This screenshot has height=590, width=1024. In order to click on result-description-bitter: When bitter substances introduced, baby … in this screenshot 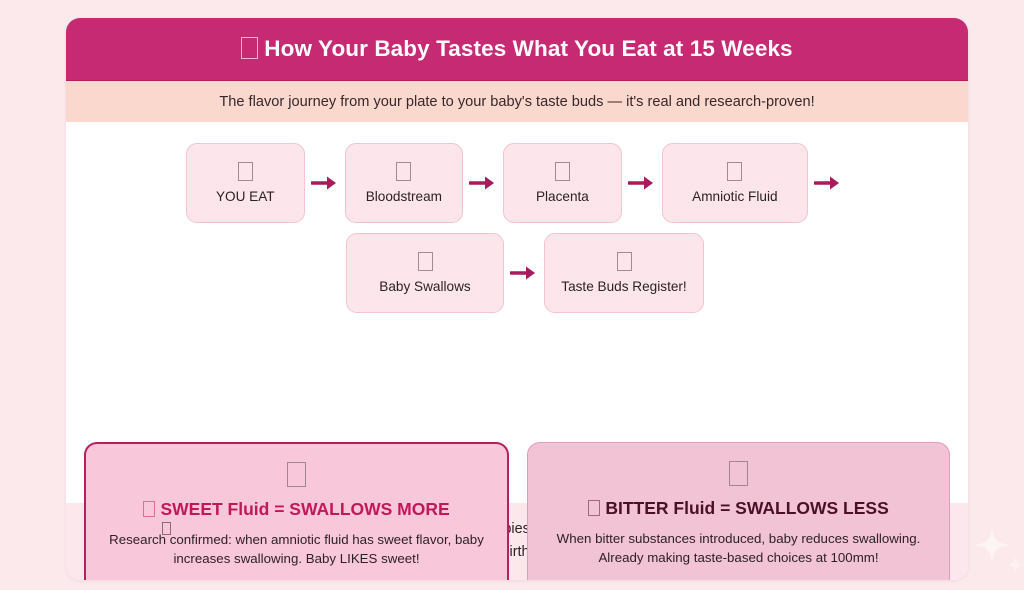, I will do `click(738, 548)`.